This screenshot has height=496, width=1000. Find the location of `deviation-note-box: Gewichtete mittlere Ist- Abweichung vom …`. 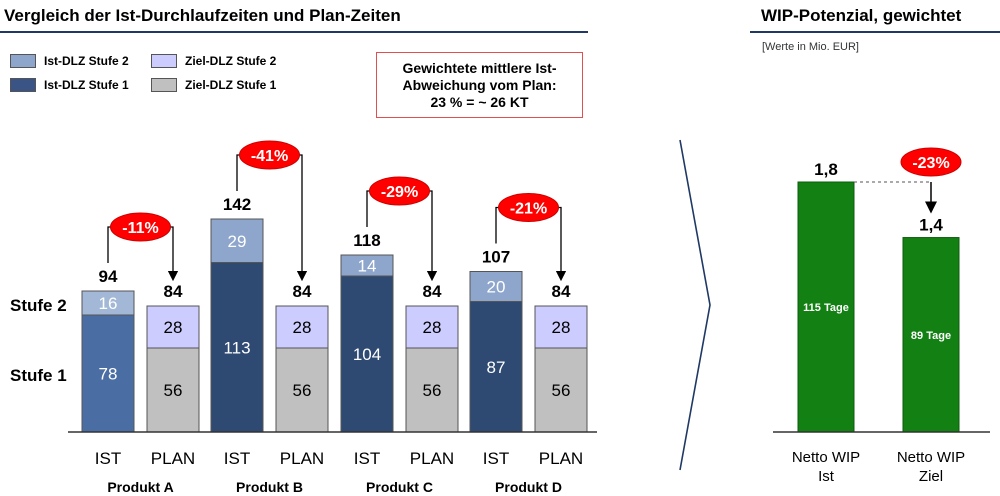

deviation-note-box: Gewichtete mittlere Ist- Abweichung vom … is located at coordinates (479, 85).